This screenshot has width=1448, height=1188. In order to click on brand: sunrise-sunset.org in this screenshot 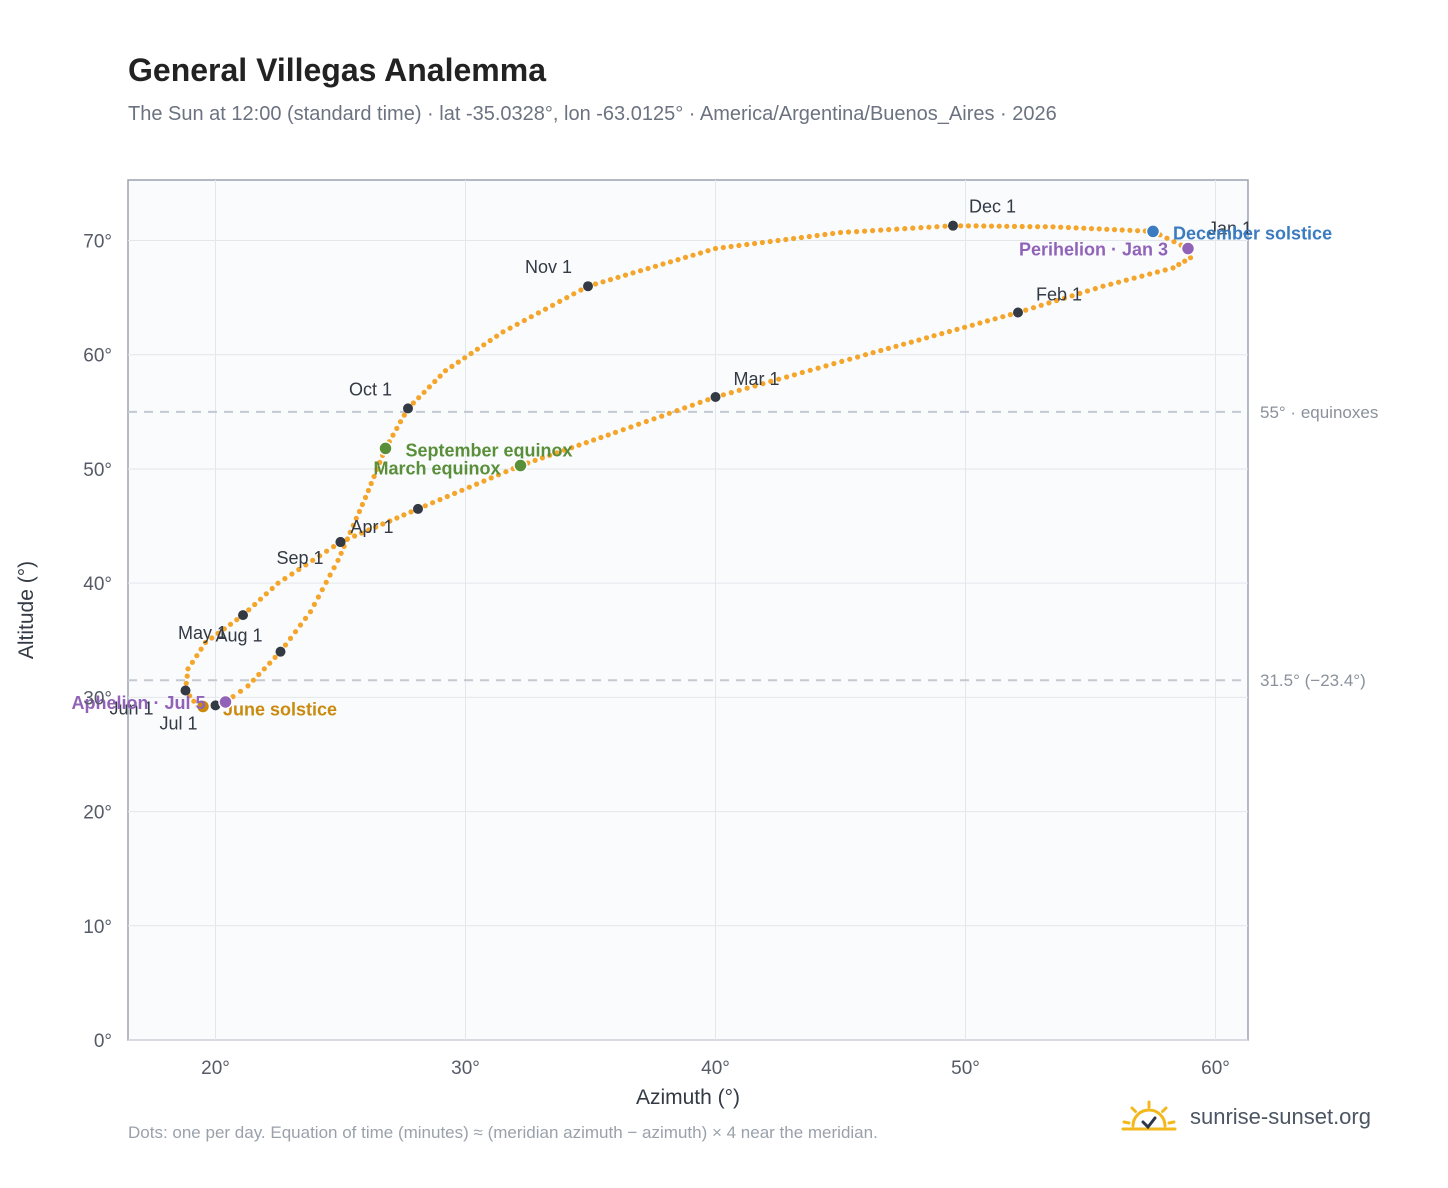, I will do `click(1245, 1117)`.